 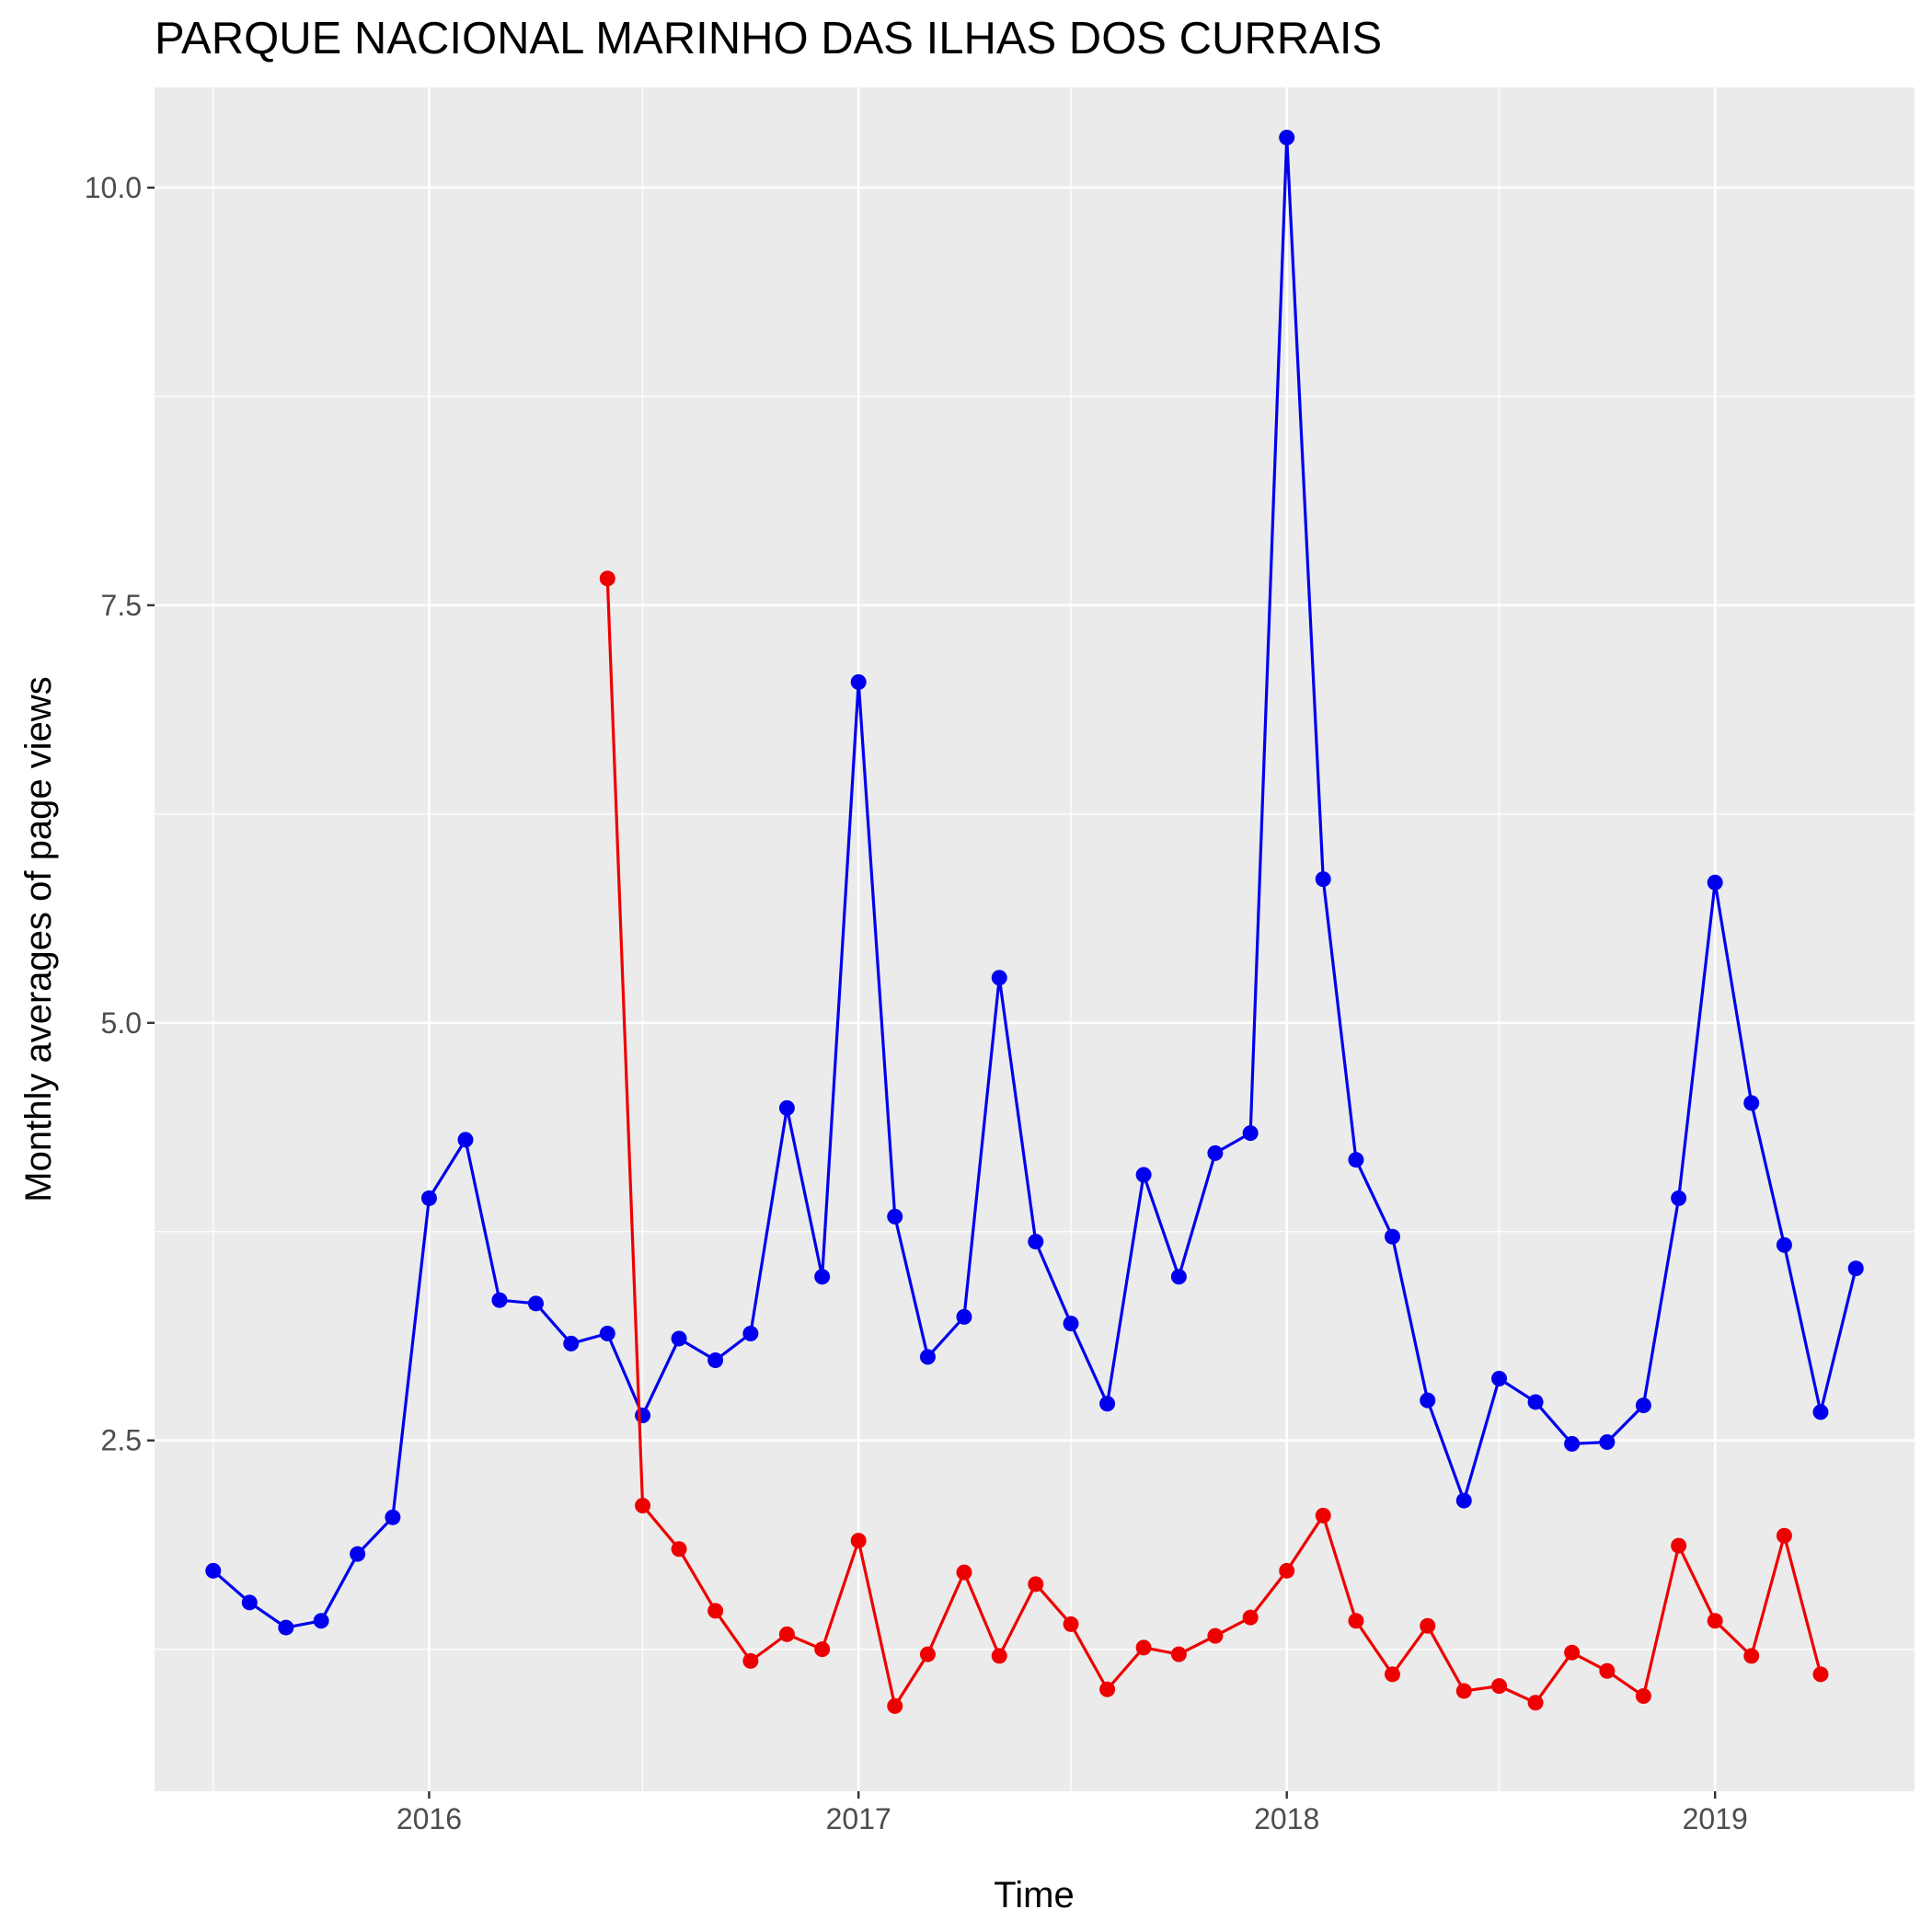 I want to click on x-tick-label: 2019, so click(x=1715, y=1818).